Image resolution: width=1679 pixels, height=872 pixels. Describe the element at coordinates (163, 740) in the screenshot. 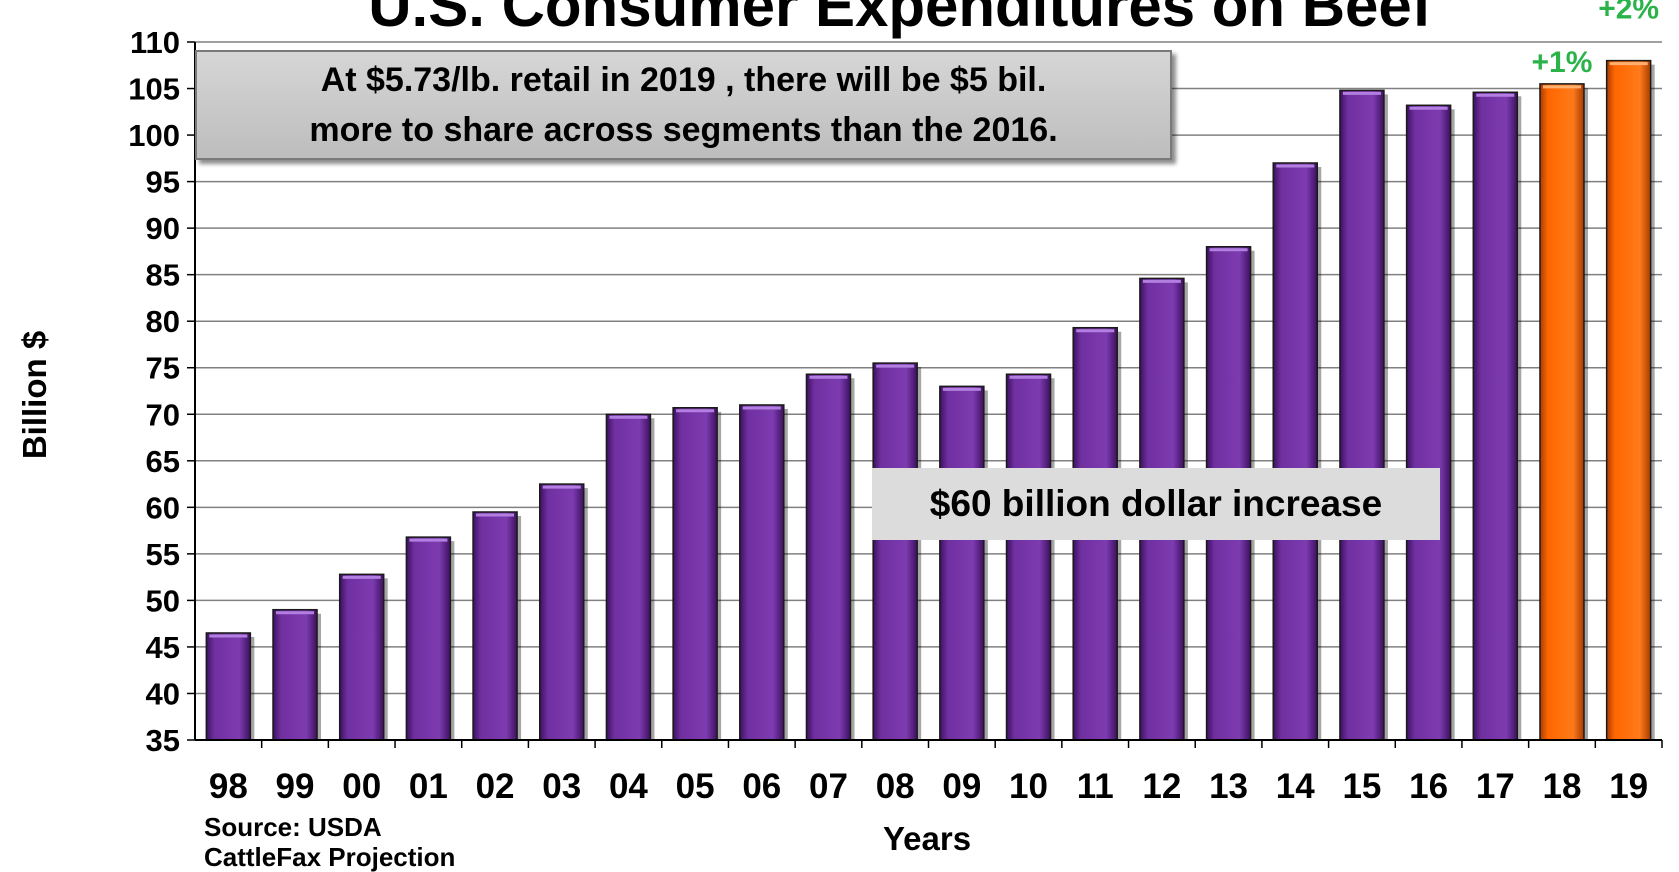

I see `y-tick-label: 35` at that location.